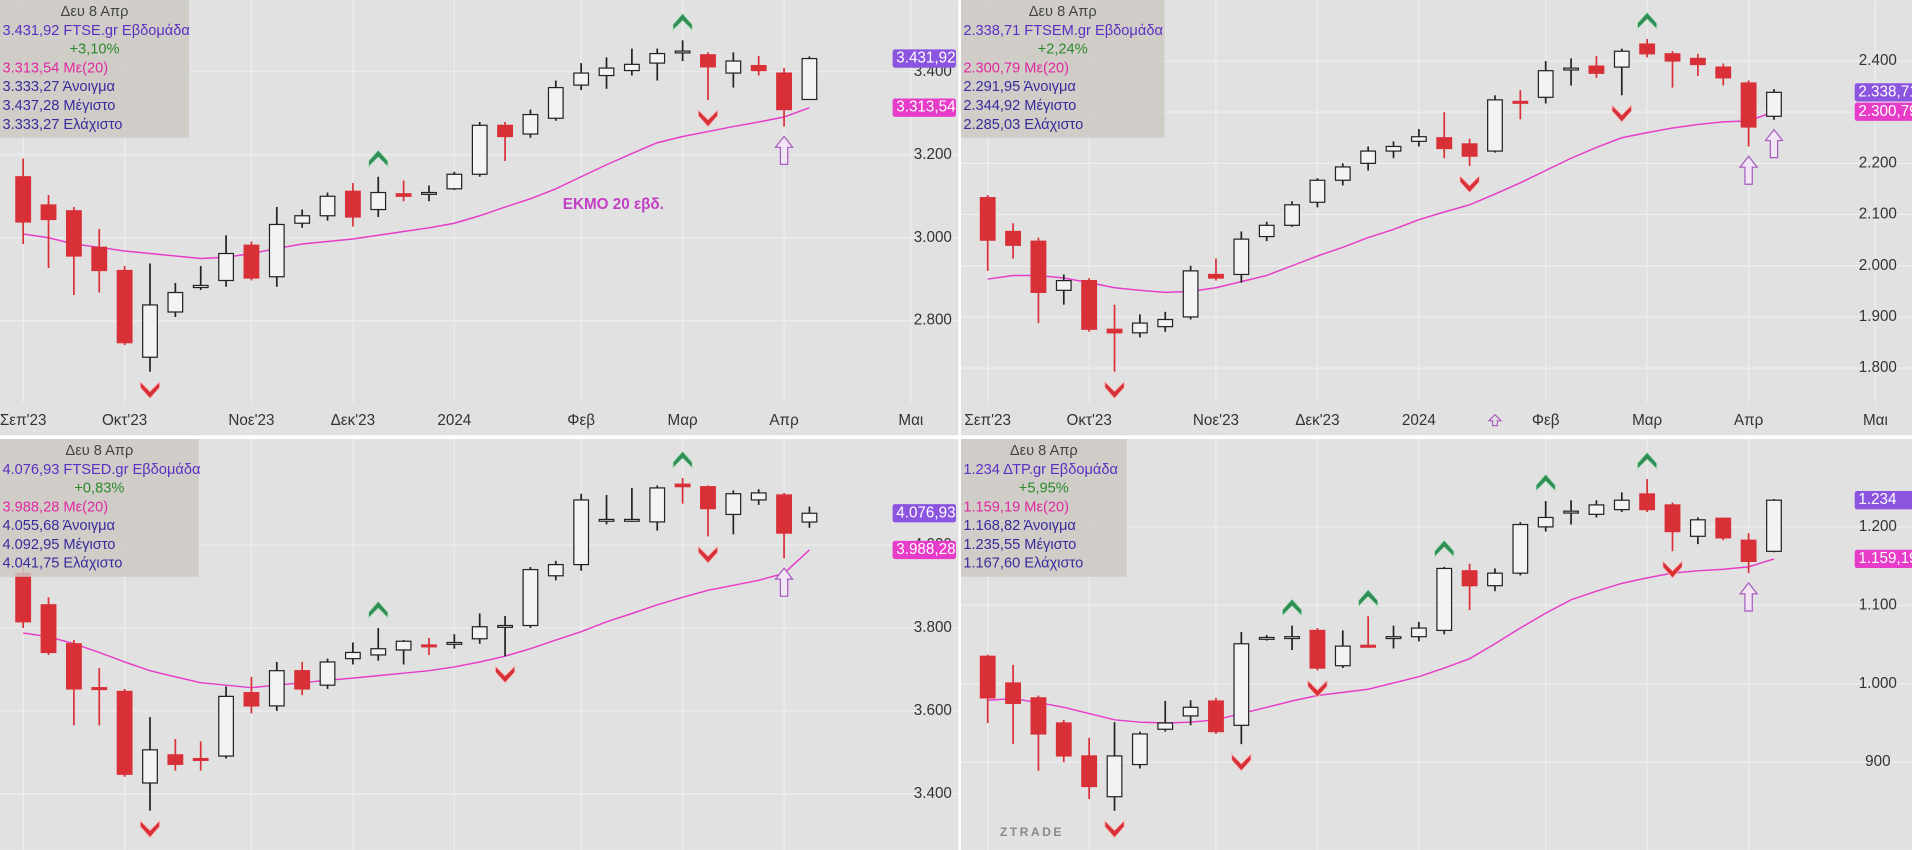  I want to click on info-close: 1.234 ΔΤΡ.gr Εβδομάδα, so click(1040, 470).